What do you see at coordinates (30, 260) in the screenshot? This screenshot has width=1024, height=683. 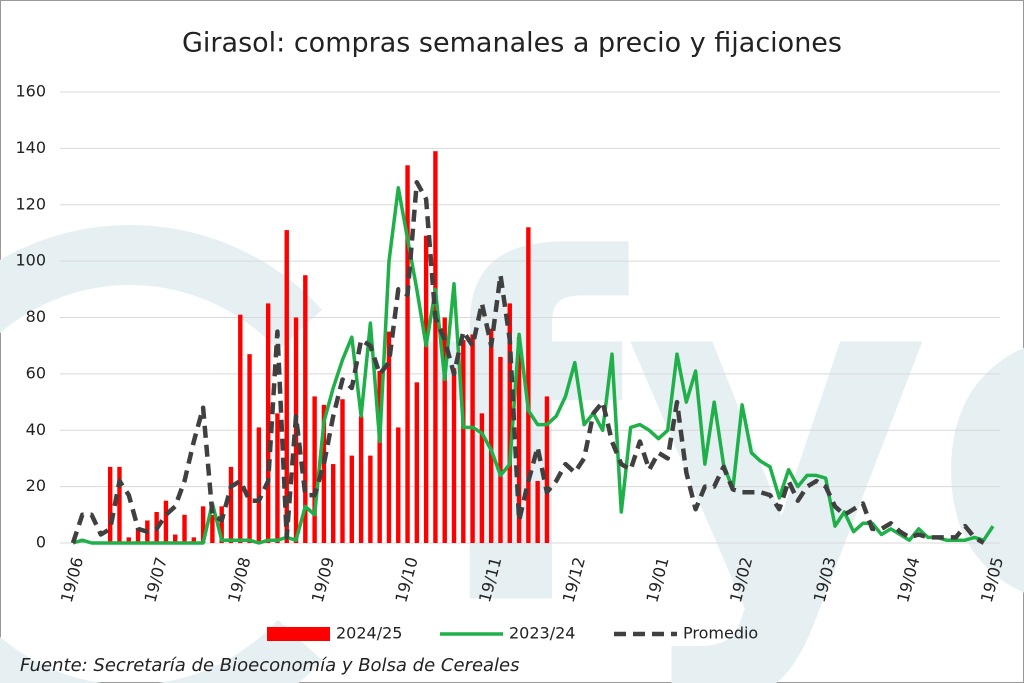 I see `y-tick-label: 100` at bounding box center [30, 260].